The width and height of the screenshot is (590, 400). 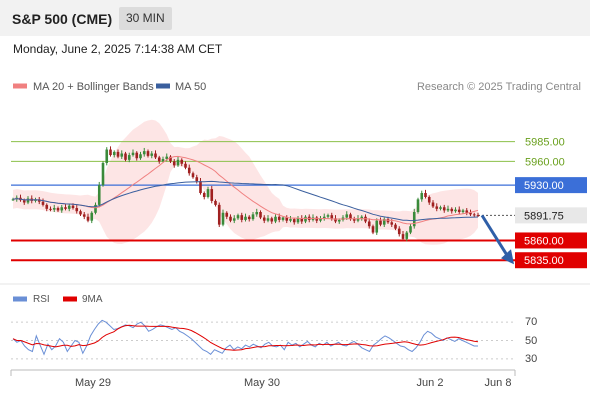 What do you see at coordinates (145, 18) in the screenshot?
I see `timeframe-button: 30 MIN` at bounding box center [145, 18].